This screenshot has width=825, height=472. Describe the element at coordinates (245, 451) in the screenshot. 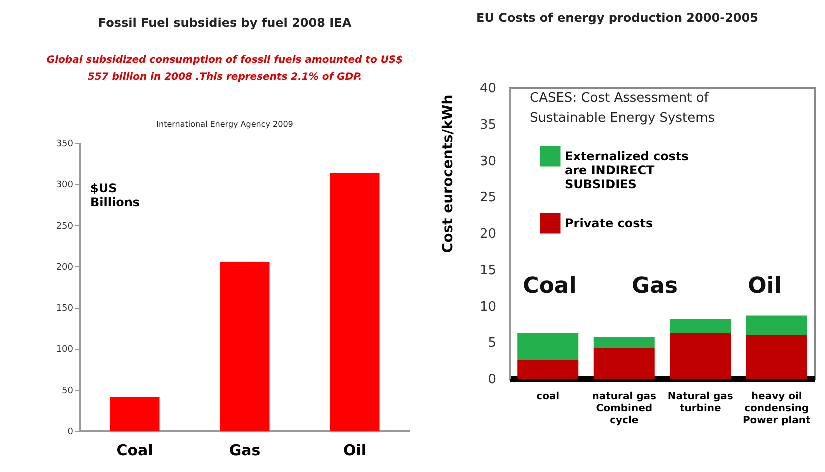

I see `x-tick-label: Gas` at that location.